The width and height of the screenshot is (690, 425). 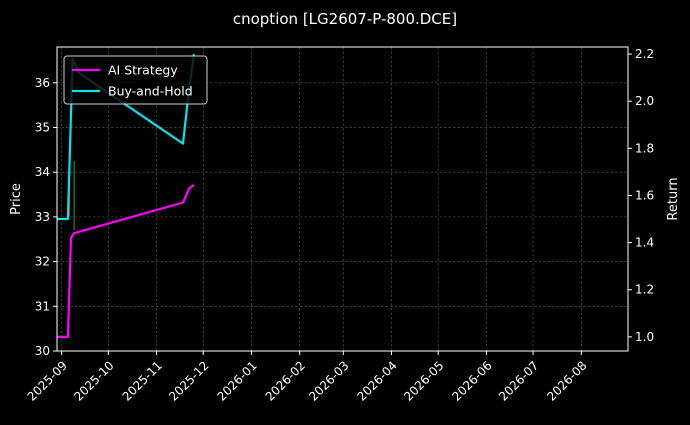 What do you see at coordinates (42, 217) in the screenshot?
I see `y-tick-label-left: 33` at bounding box center [42, 217].